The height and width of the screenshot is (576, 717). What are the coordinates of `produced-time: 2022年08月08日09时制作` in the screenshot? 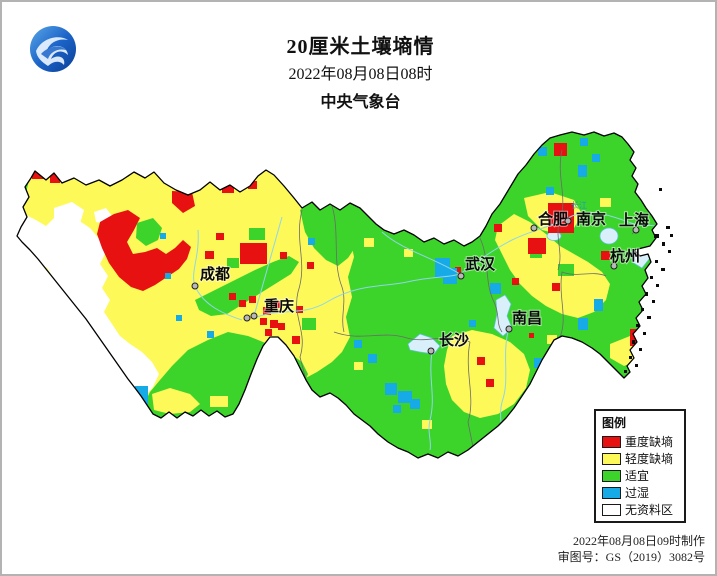 It's located at (638, 541).